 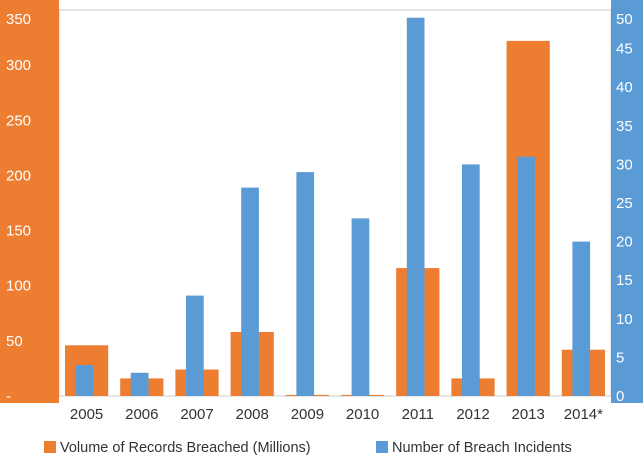 I want to click on left-tick-label: 200, so click(x=18, y=175).